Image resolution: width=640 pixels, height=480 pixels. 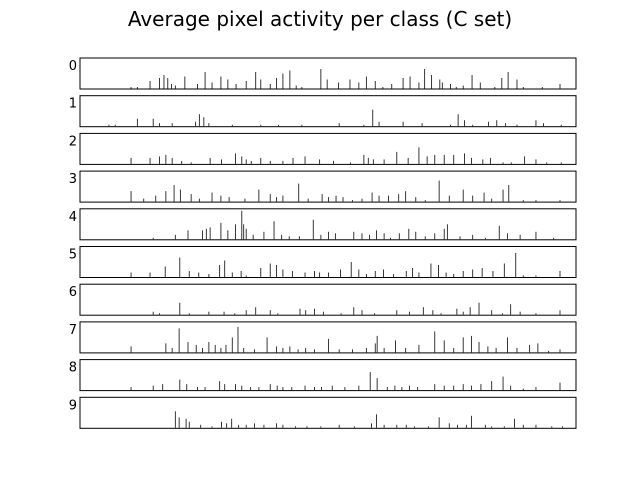 What do you see at coordinates (323, 186) in the screenshot?
I see `class-panel-3: 3` at bounding box center [323, 186].